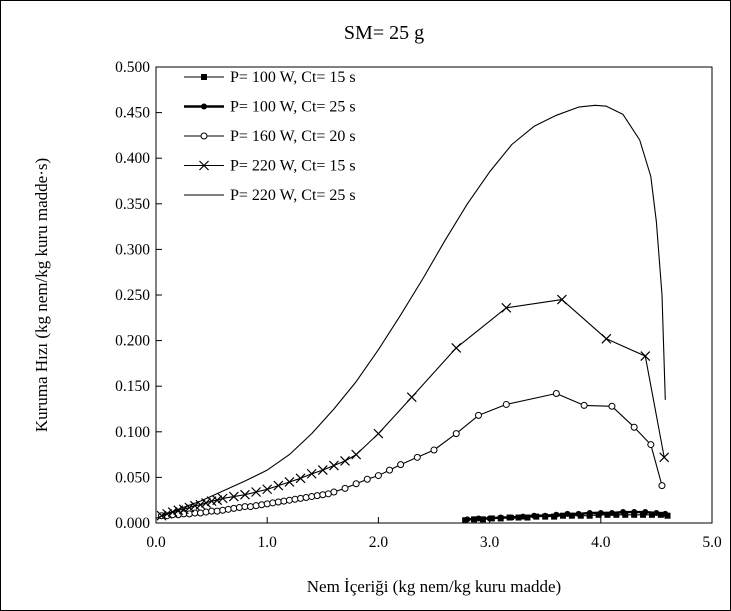 The height and width of the screenshot is (611, 731). I want to click on y-tick-label: 0.150, so click(132, 386).